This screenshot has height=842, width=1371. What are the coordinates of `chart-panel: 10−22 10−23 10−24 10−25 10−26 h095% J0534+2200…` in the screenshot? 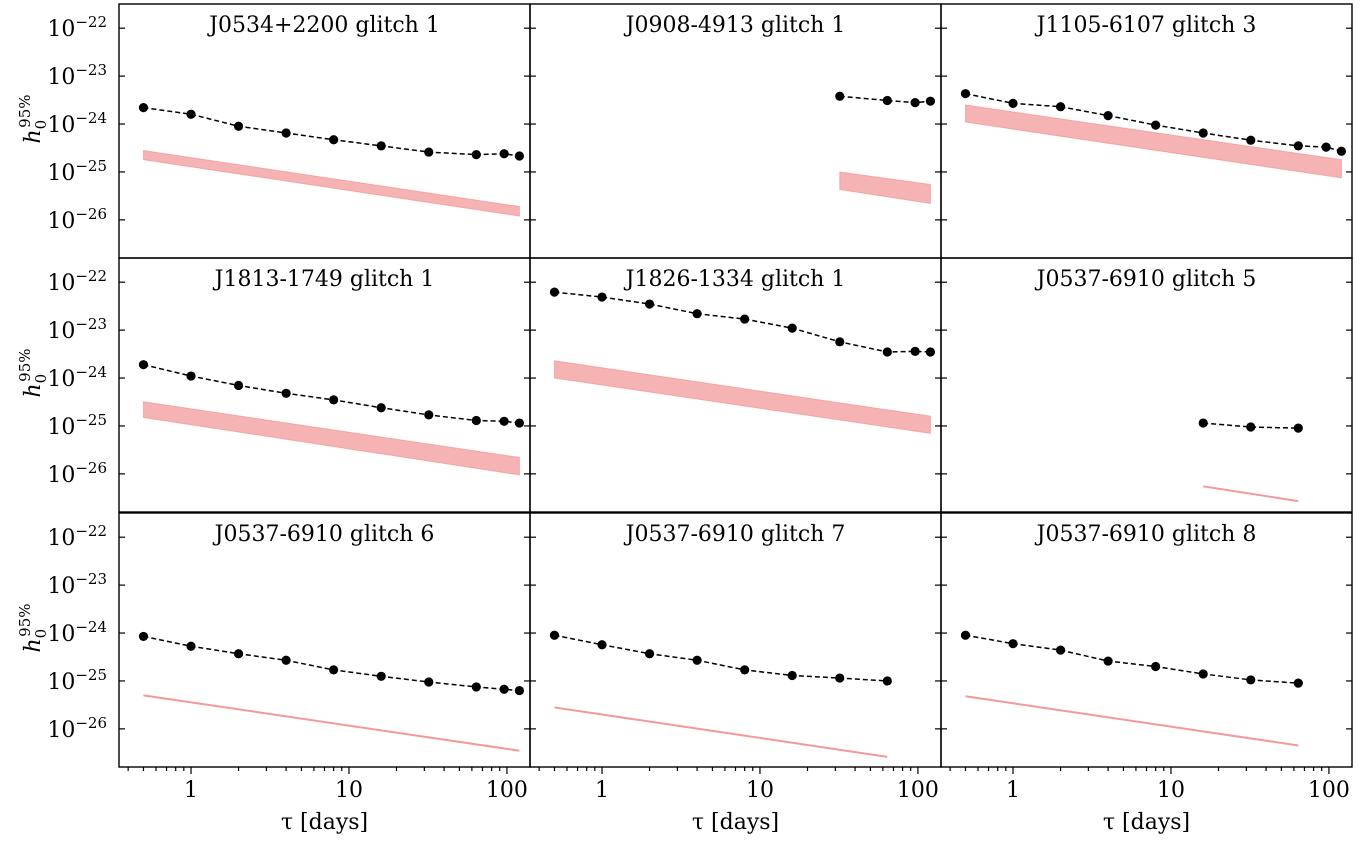 It's located at (273, 131).